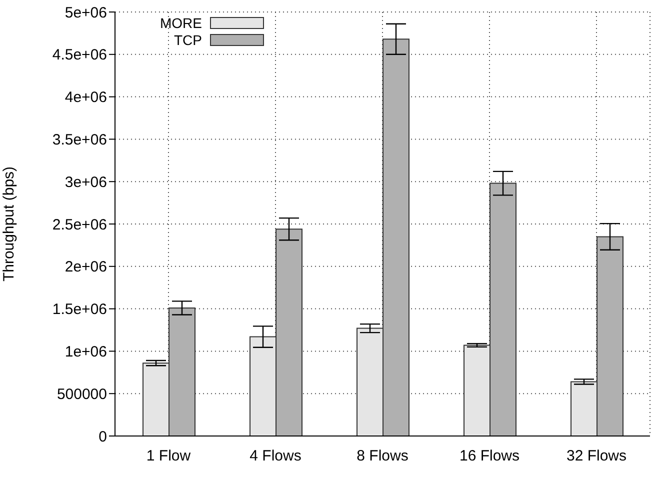 This screenshot has width=654, height=478. What do you see at coordinates (85, 13) in the screenshot?
I see `y-tick-label: 5e+06` at bounding box center [85, 13].